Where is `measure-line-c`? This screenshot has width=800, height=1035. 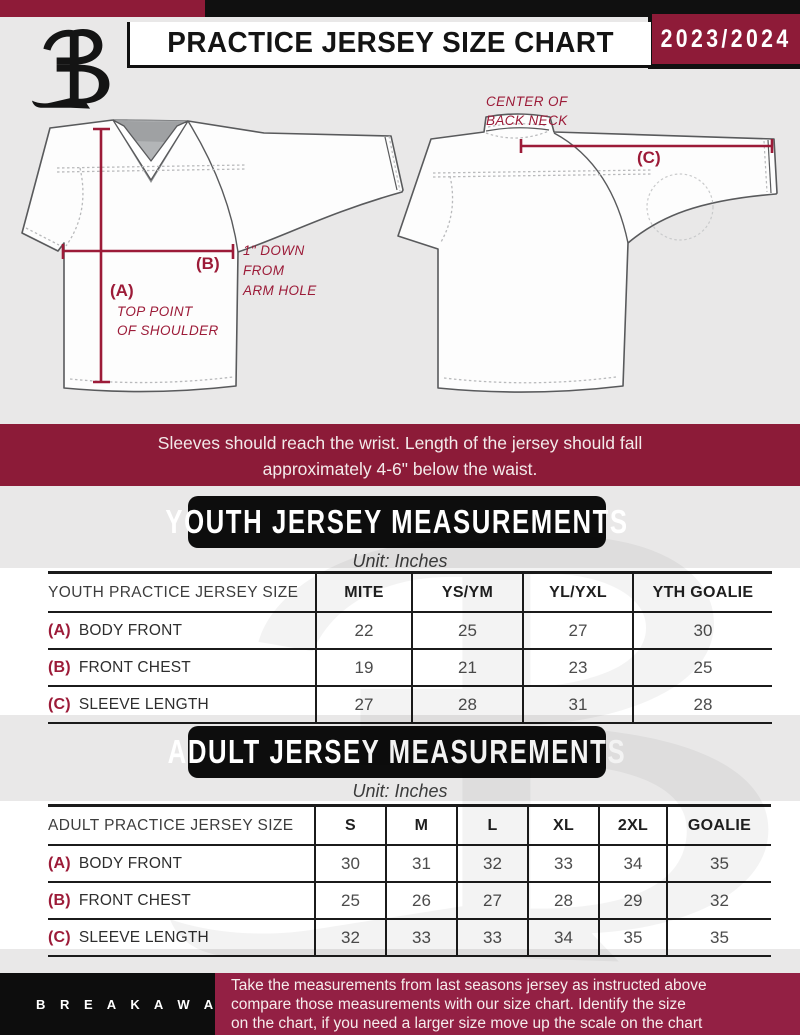
measure-line-c is located at coordinates (646, 146).